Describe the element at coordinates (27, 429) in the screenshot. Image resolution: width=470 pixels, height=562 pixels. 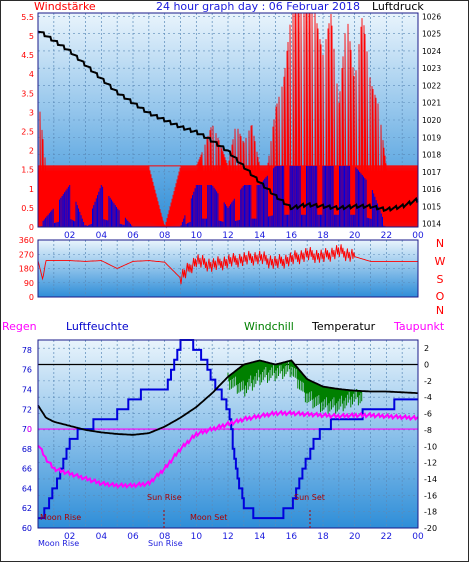
I see `humidity-tick-label: 70` at that location.